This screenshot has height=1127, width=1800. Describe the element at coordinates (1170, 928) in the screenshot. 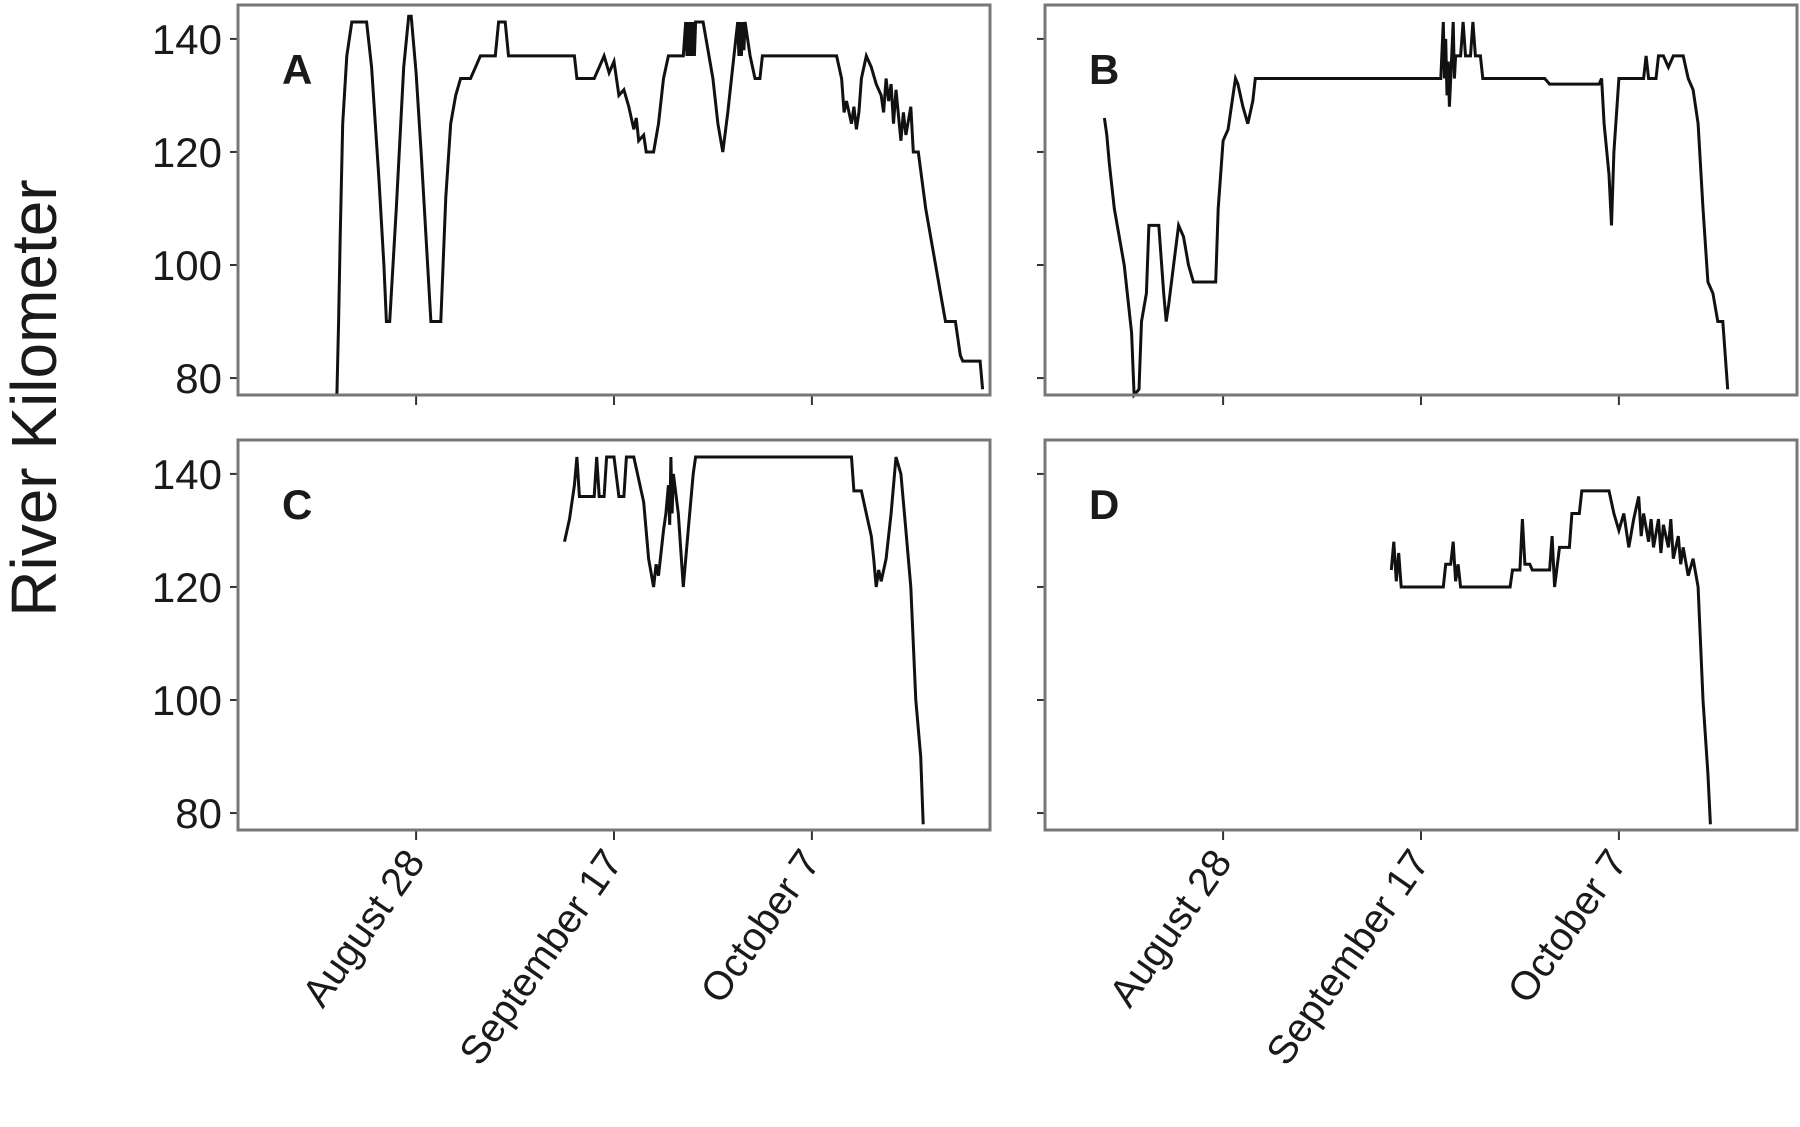

I see `panel-d-xtick-label-0: August 28` at that location.